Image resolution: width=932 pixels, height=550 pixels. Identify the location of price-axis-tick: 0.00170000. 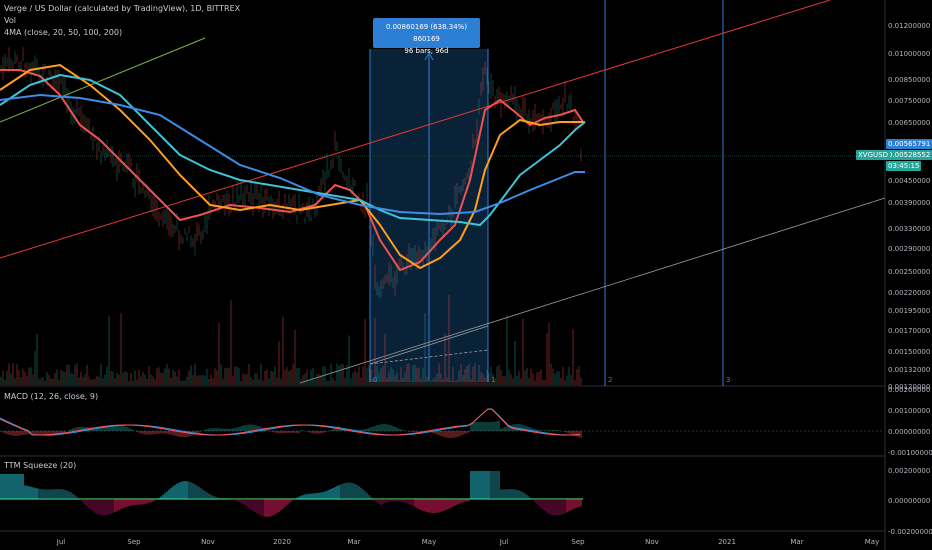
(909, 331).